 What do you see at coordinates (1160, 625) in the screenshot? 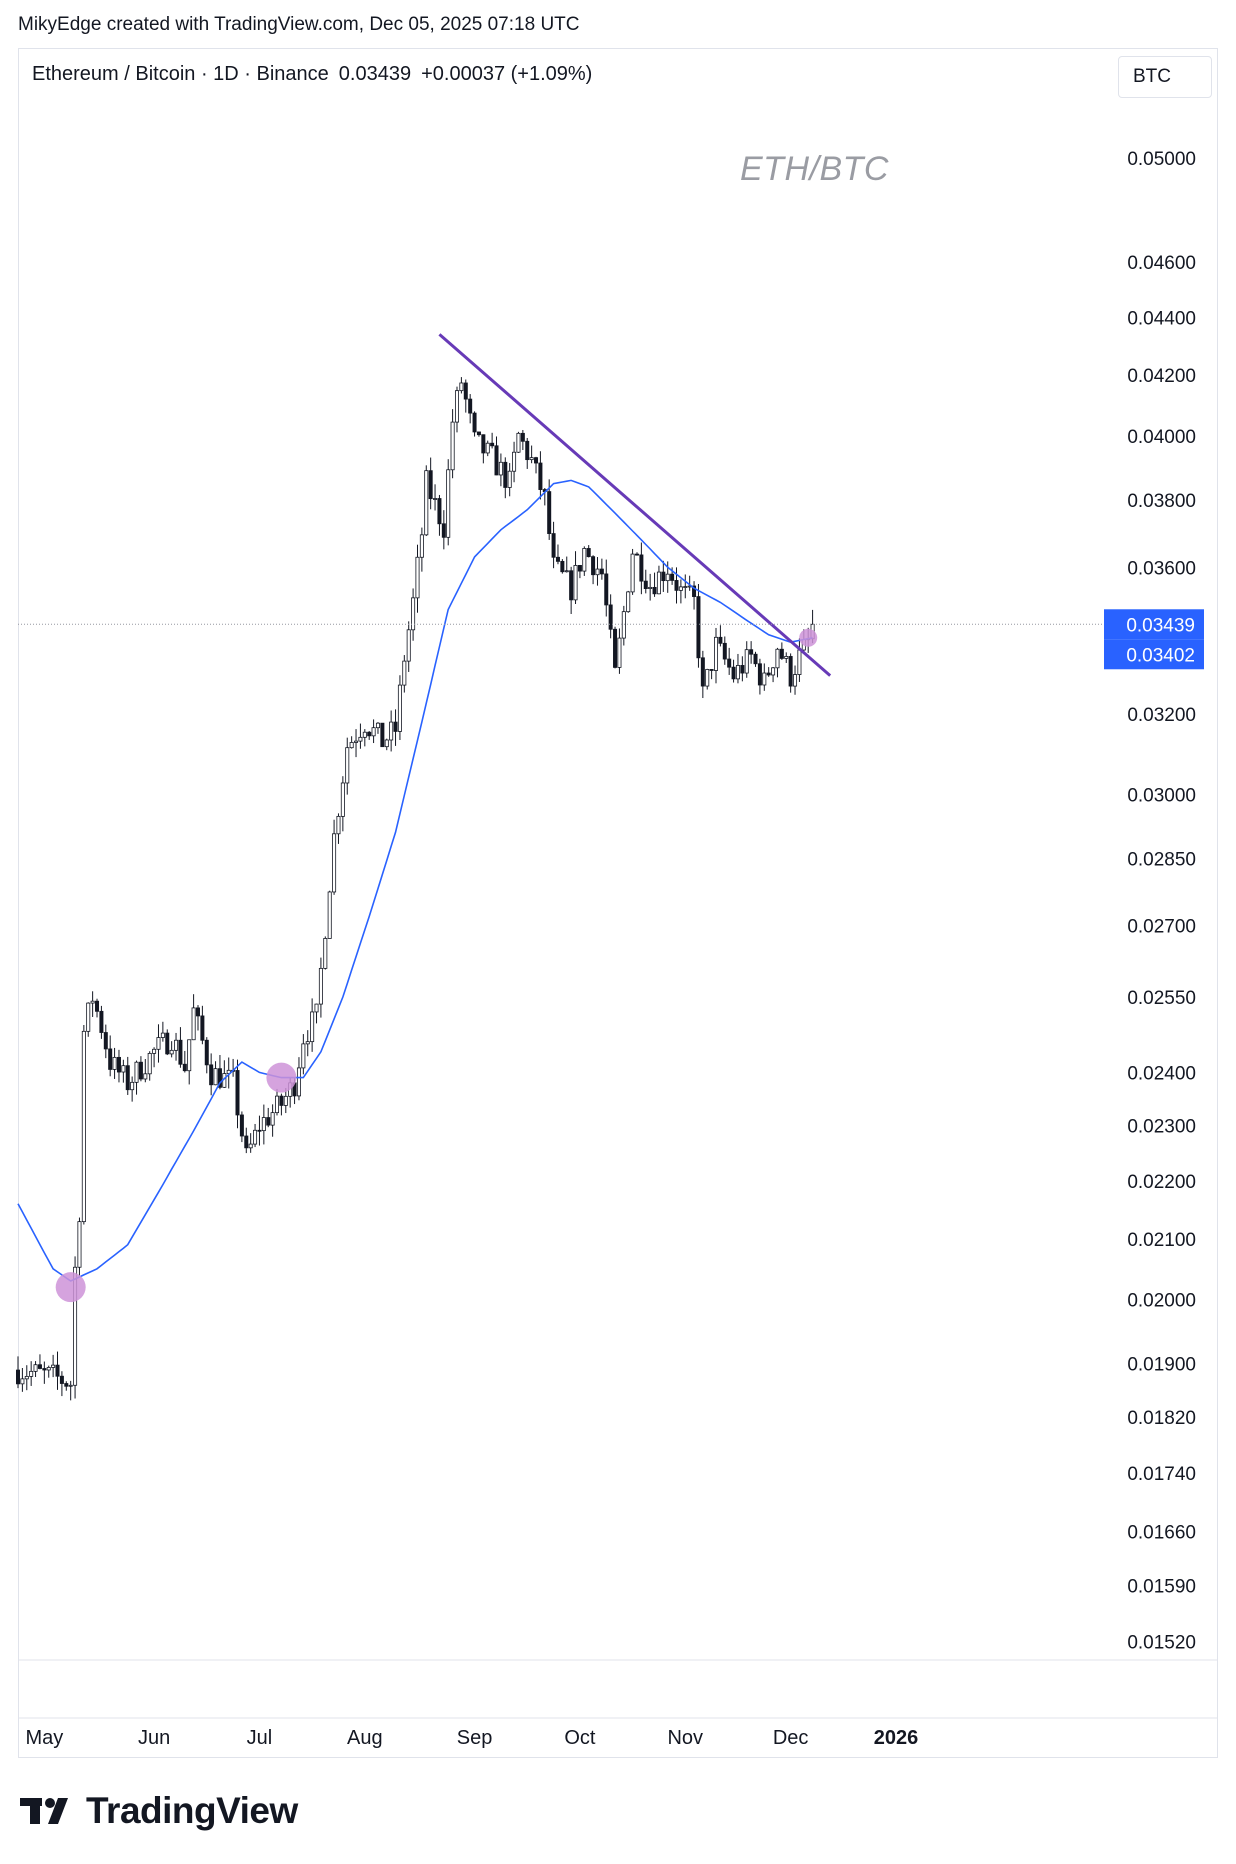
I see `price-label-text: 0.03439` at bounding box center [1160, 625].